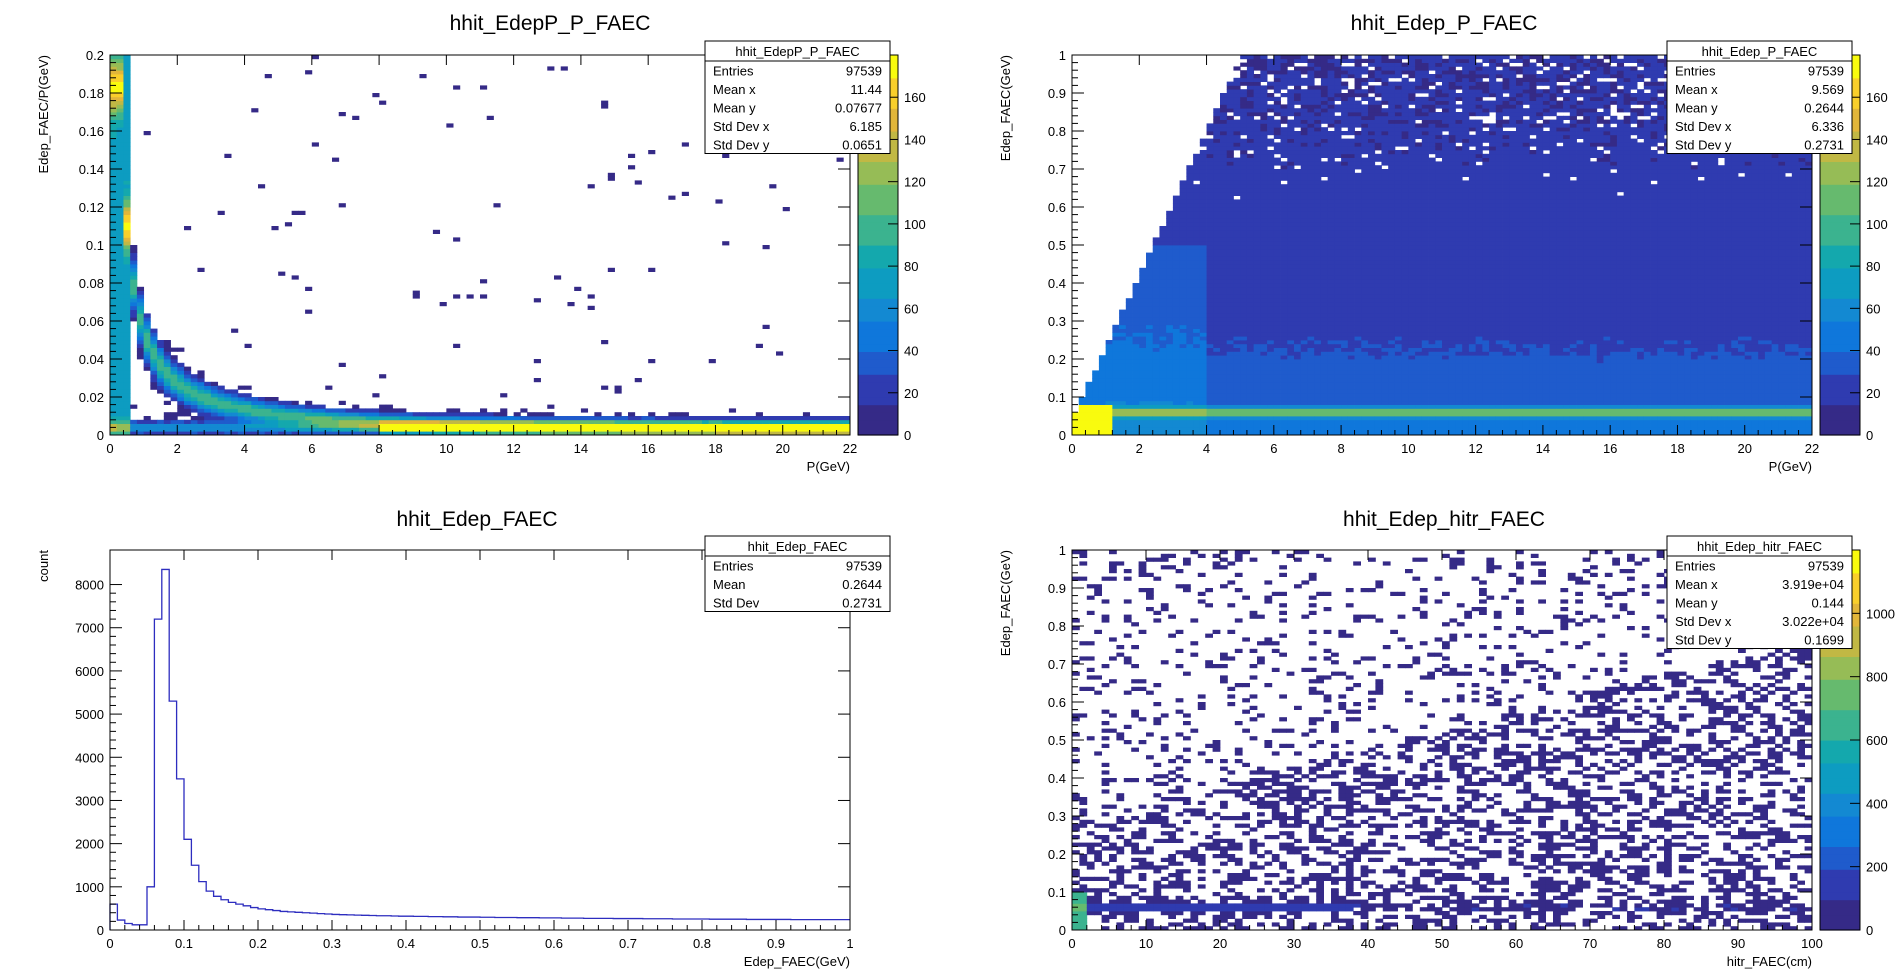  Describe the element at coordinates (109, 448) in the screenshot. I see `x-tick-label: 0` at that location.